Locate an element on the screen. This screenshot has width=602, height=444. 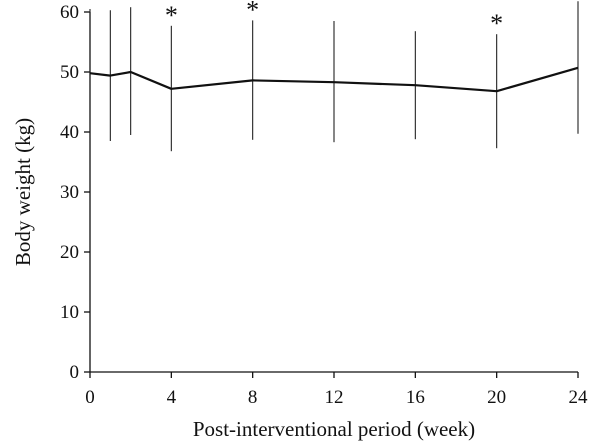
x-tick-label: 0 is located at coordinates (90, 397).